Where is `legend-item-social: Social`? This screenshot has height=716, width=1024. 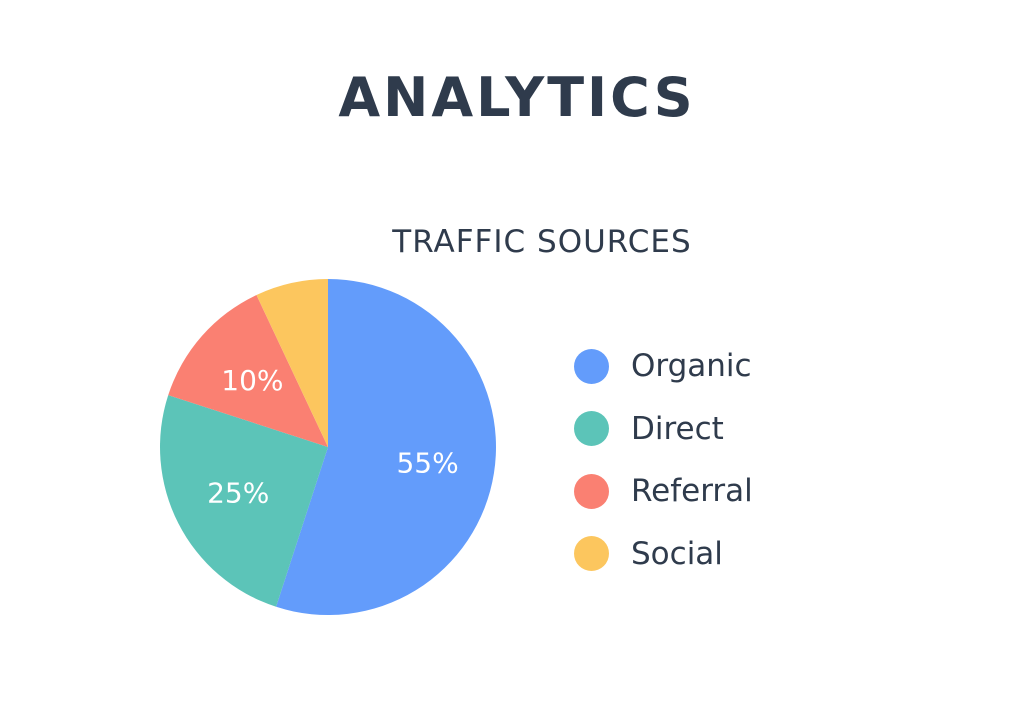 legend-item-social: Social is located at coordinates (663, 554).